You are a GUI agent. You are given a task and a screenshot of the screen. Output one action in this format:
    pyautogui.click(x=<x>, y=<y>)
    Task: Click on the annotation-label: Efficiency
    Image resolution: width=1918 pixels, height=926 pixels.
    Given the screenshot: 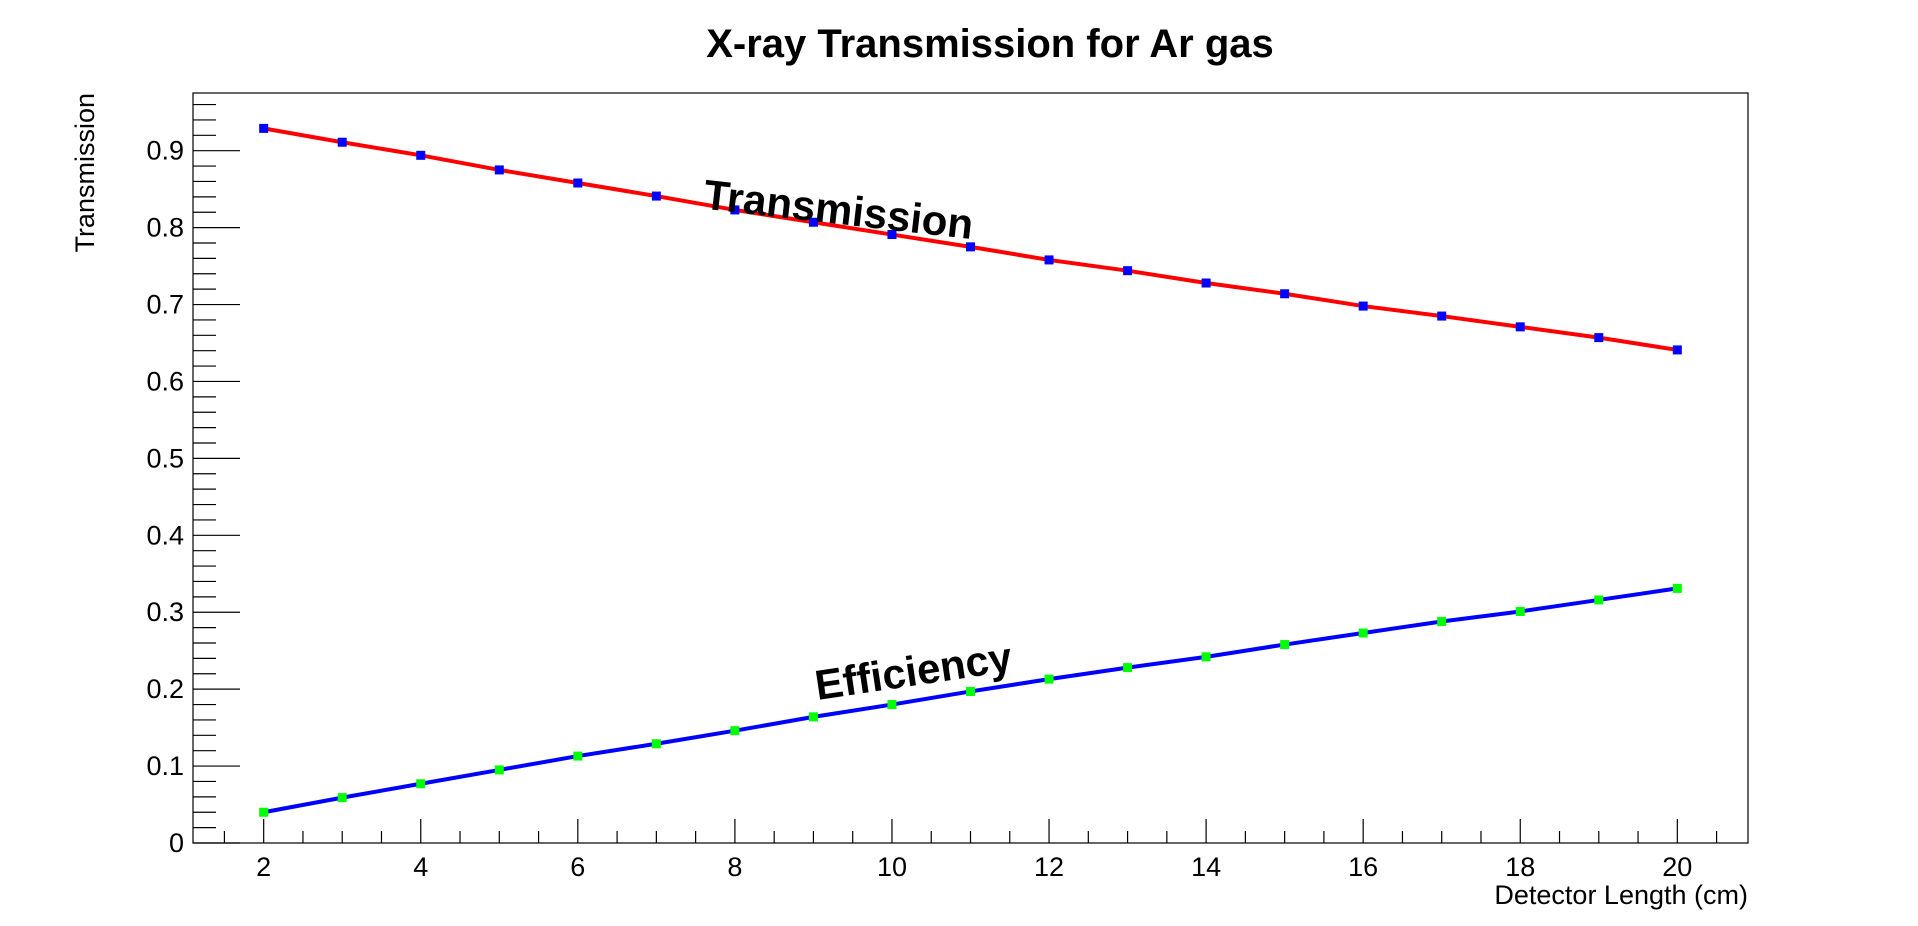 What is the action you would take?
    pyautogui.click(x=914, y=671)
    